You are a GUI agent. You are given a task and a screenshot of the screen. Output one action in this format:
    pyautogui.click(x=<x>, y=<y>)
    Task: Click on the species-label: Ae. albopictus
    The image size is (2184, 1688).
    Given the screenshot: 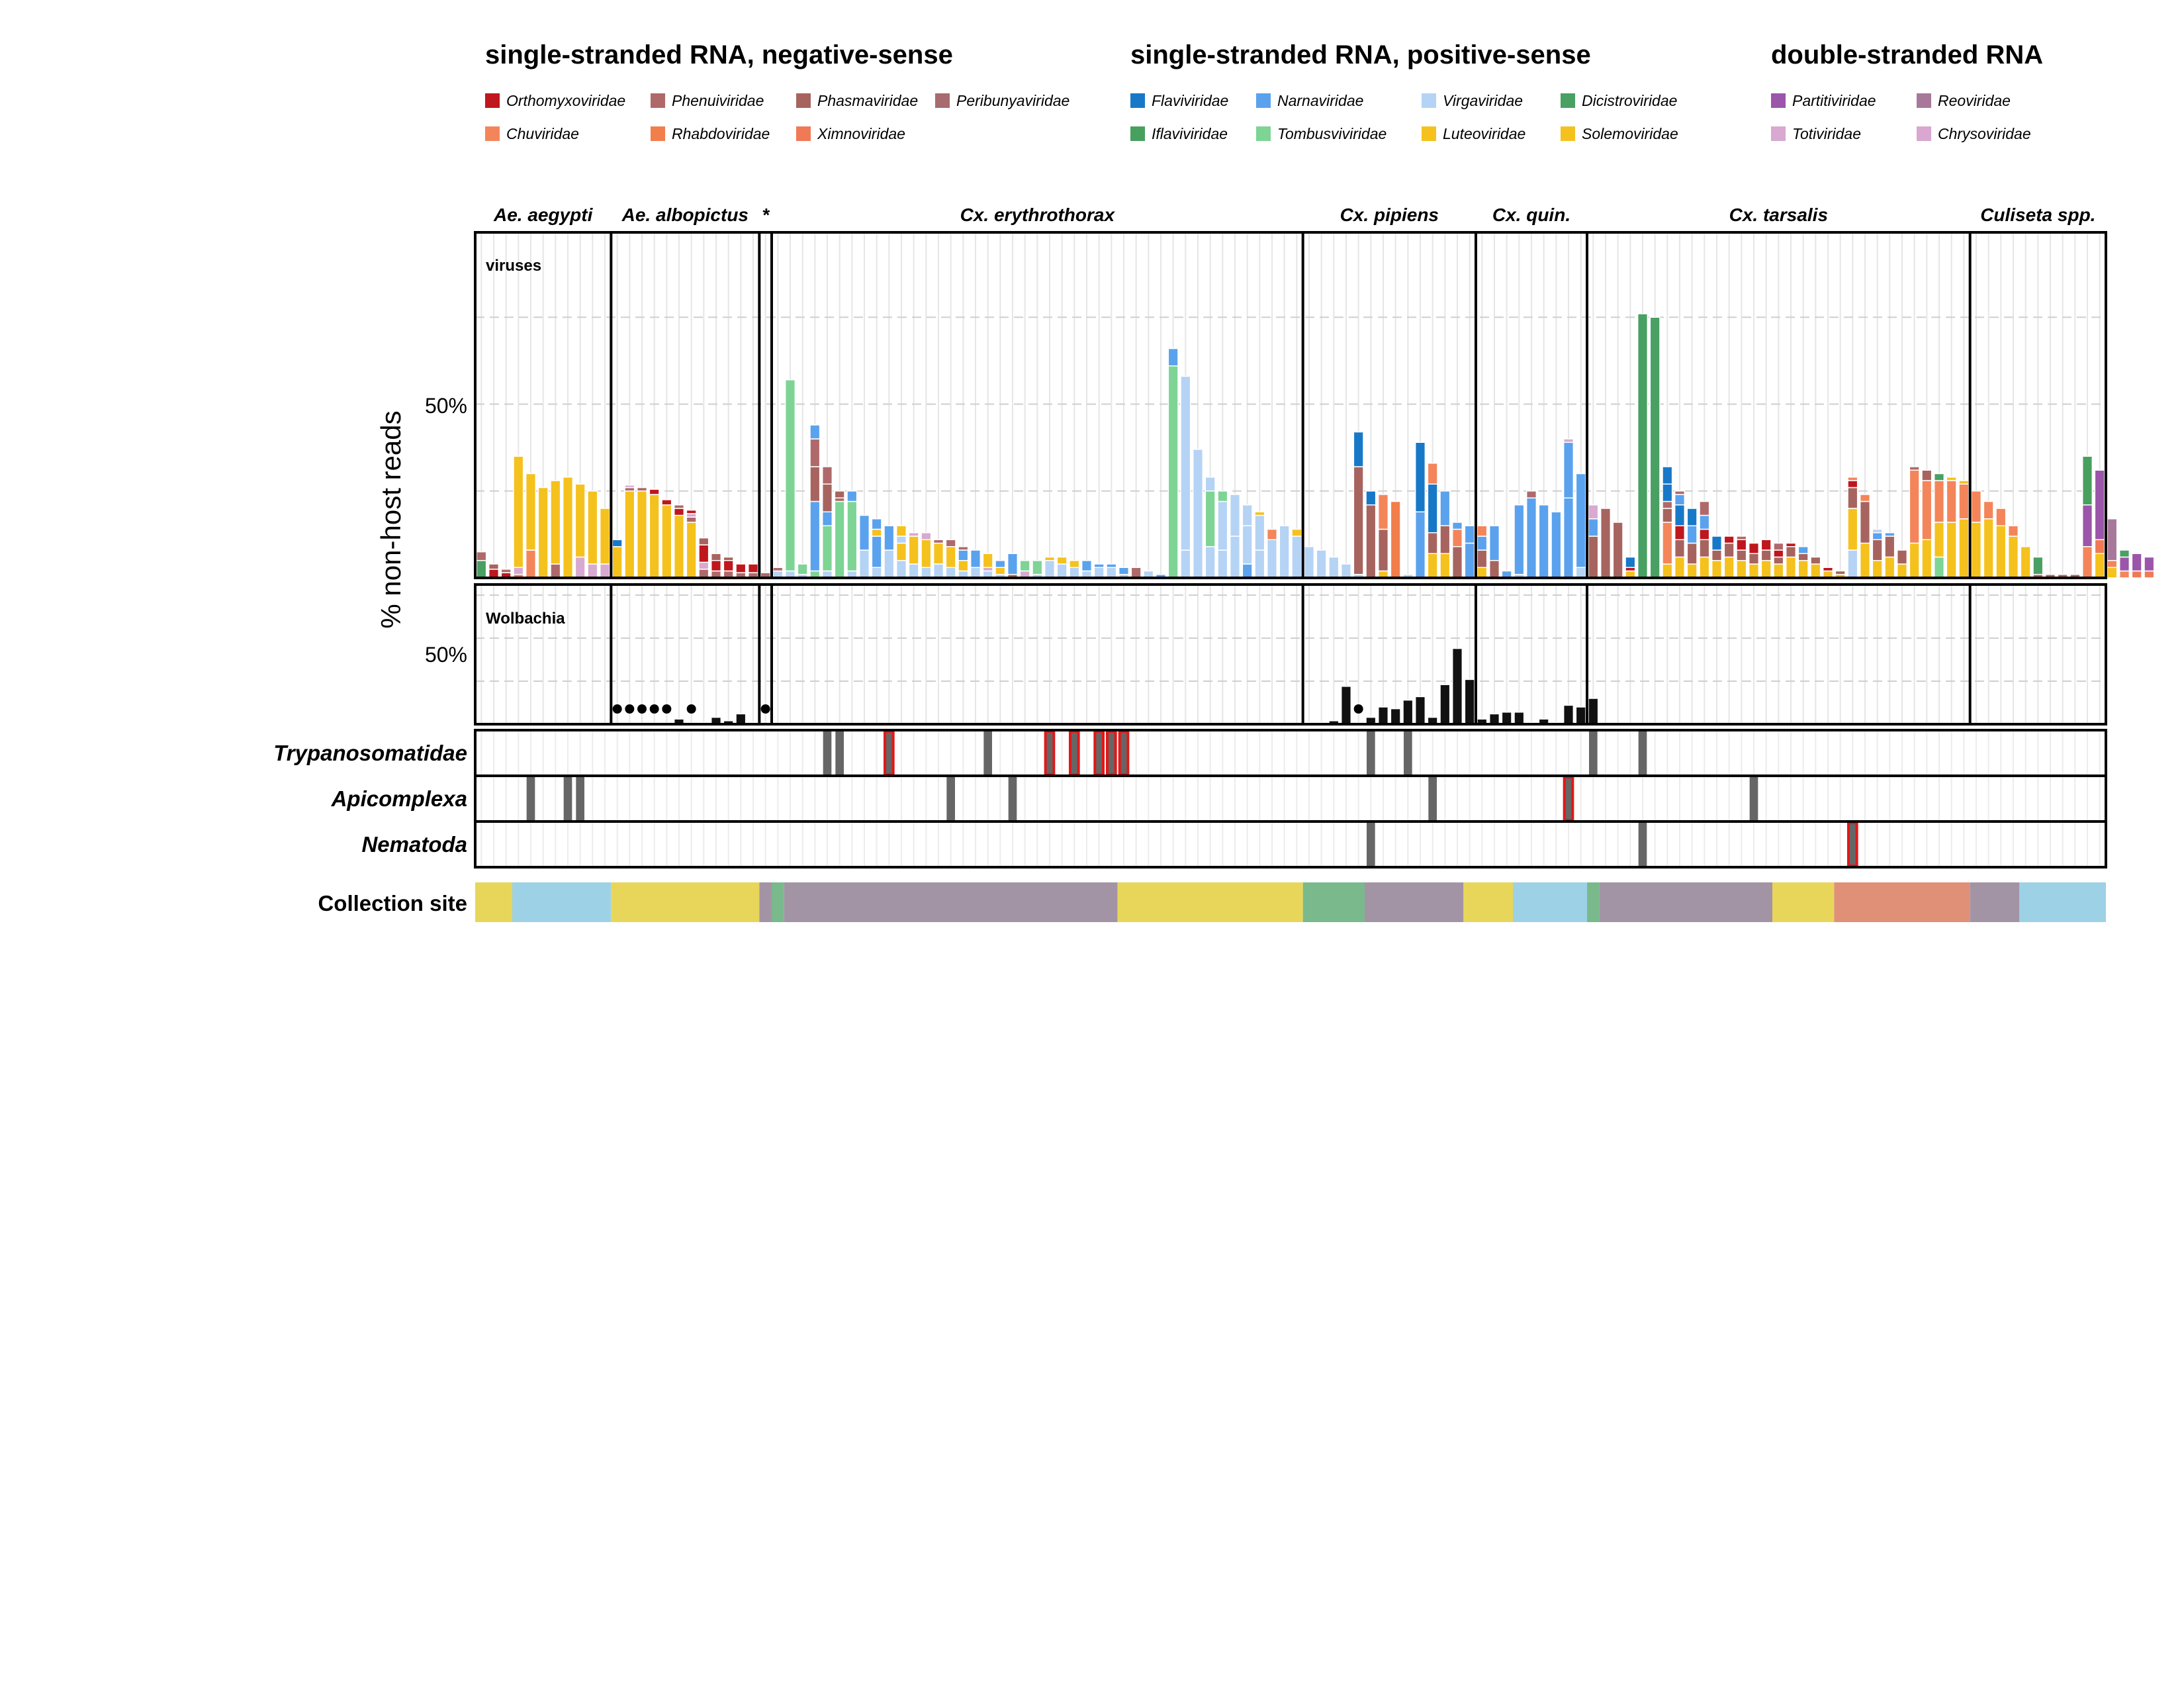 What is the action you would take?
    pyautogui.click(x=685, y=215)
    